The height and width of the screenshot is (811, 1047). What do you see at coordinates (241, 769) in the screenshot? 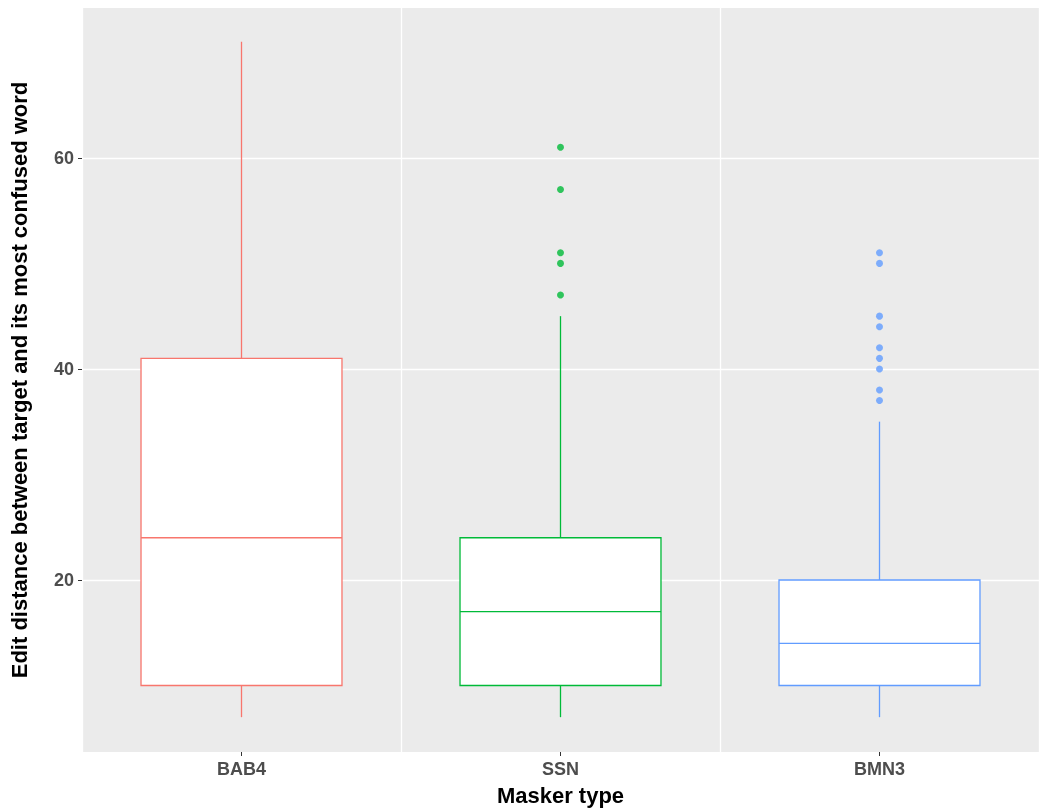
I see `x-tick-label: BAB4` at bounding box center [241, 769].